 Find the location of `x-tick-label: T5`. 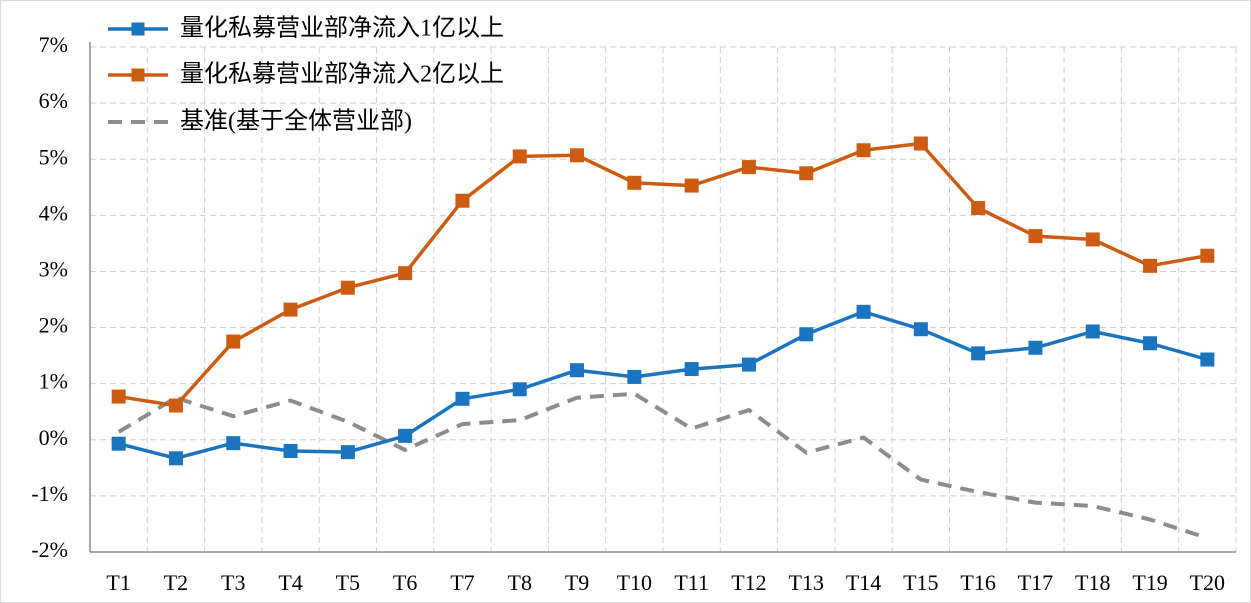

x-tick-label: T5 is located at coordinates (348, 582).